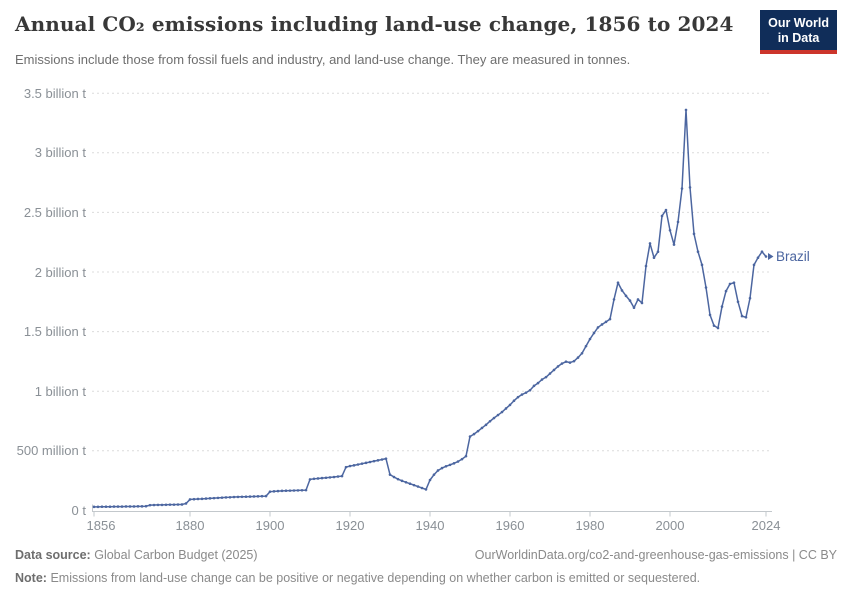 This screenshot has height=600, width=850. I want to click on series-label-brazil: Brazil, so click(793, 256).